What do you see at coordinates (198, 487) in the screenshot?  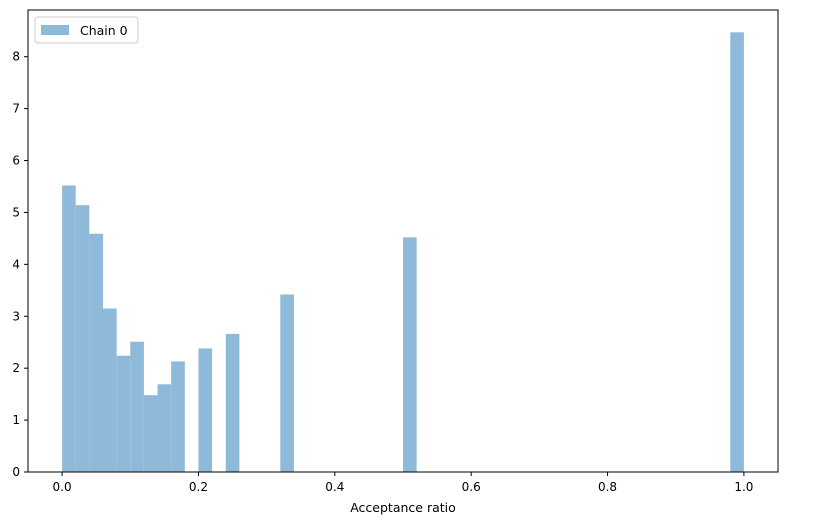 I see `x-tick-label: 0.2` at bounding box center [198, 487].